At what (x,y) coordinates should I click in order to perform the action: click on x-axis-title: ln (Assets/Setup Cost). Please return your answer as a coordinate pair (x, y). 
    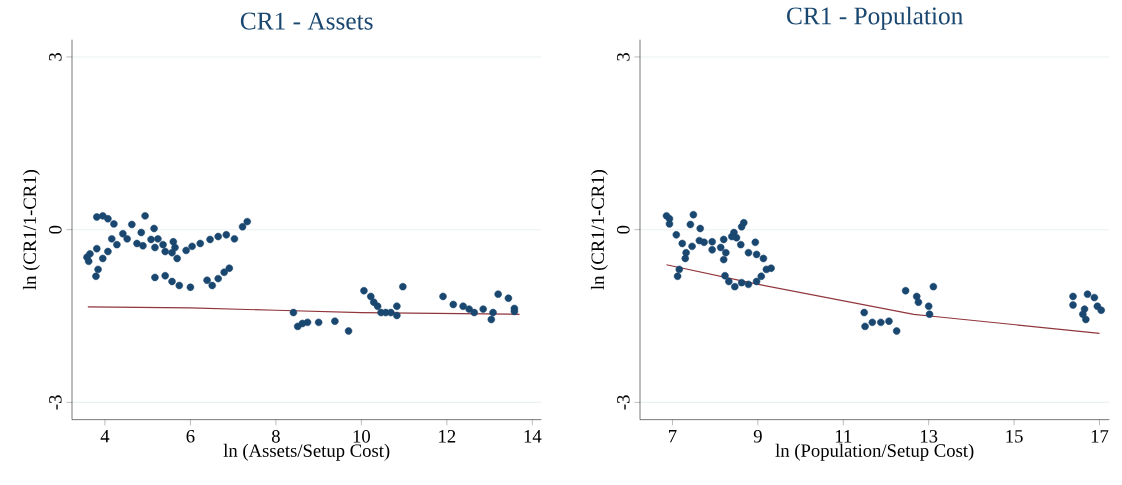
    Looking at the image, I should click on (306, 452).